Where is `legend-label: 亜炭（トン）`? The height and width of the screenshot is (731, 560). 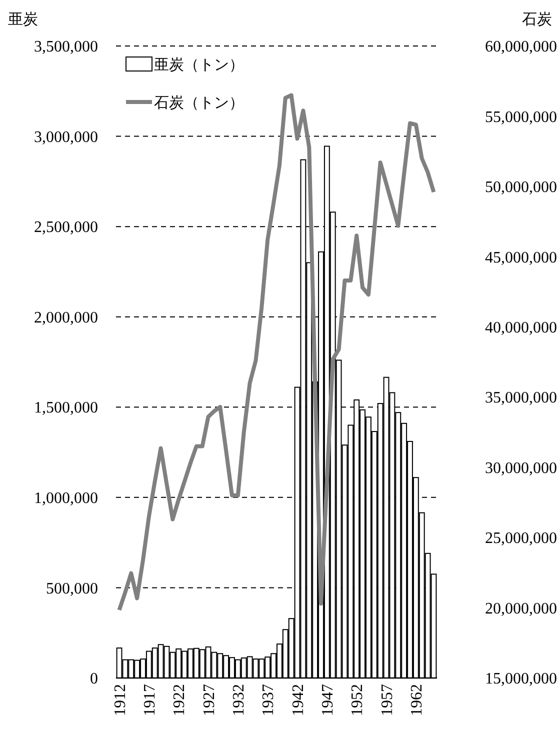 legend-label: 亜炭（トン） is located at coordinates (199, 64).